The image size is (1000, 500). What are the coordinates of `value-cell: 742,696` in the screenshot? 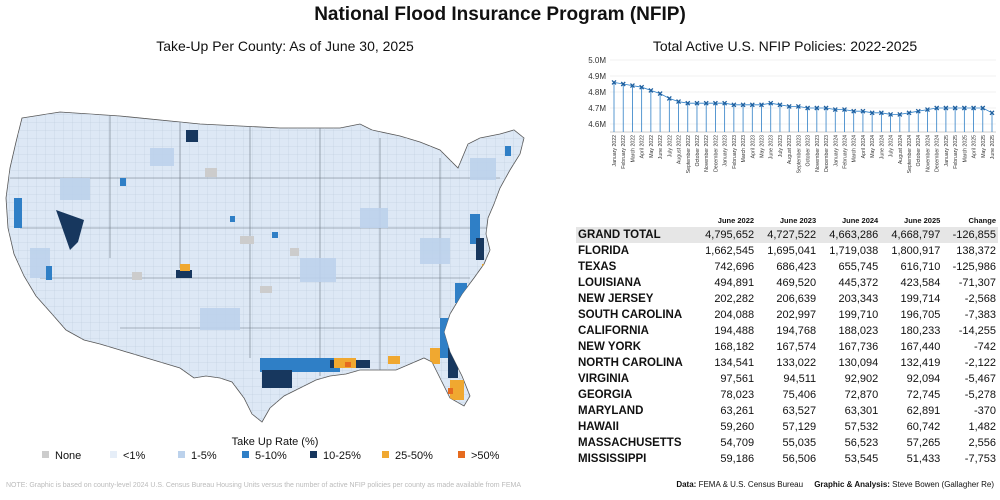 It's located at (734, 267).